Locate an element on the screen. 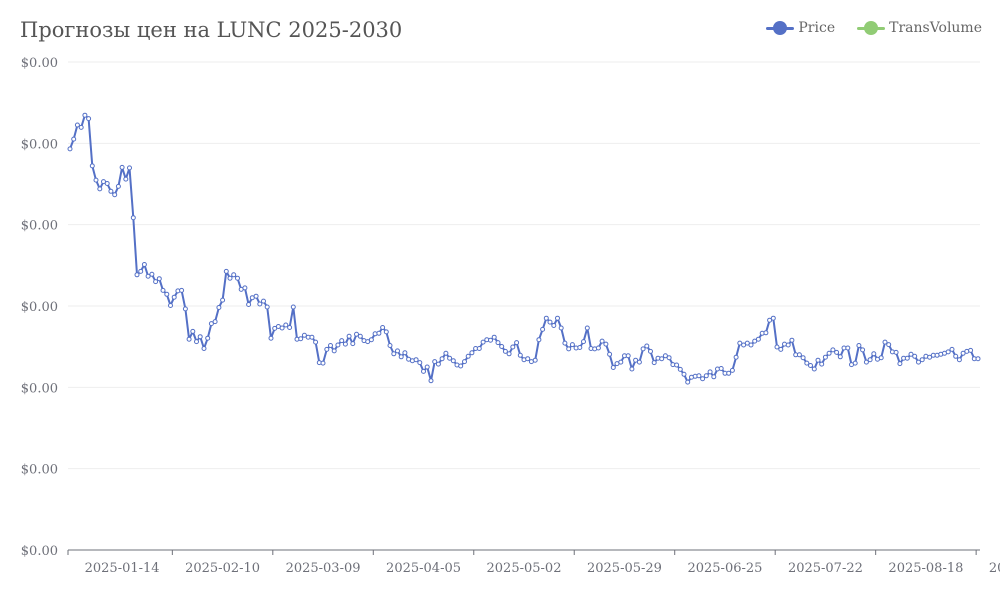 The width and height of the screenshot is (1000, 600). legend-item-price: Price is located at coordinates (800, 28).